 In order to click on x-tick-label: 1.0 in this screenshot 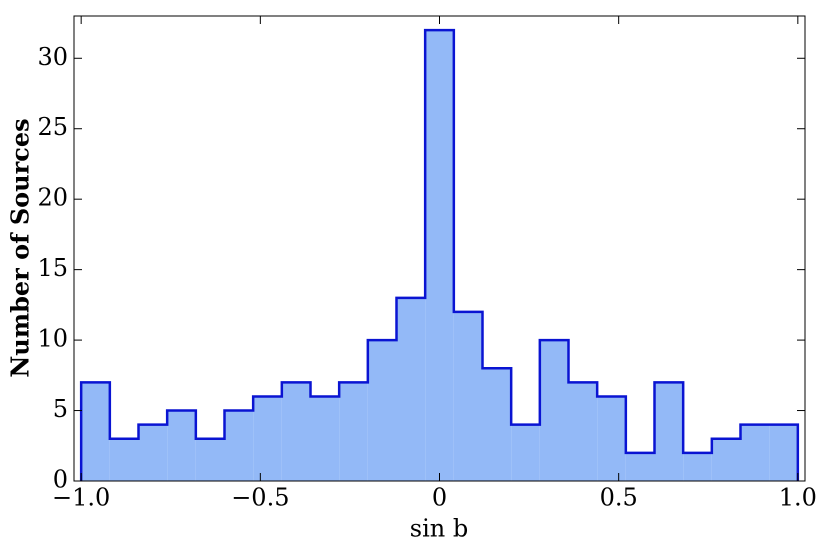, I will do `click(798, 498)`.